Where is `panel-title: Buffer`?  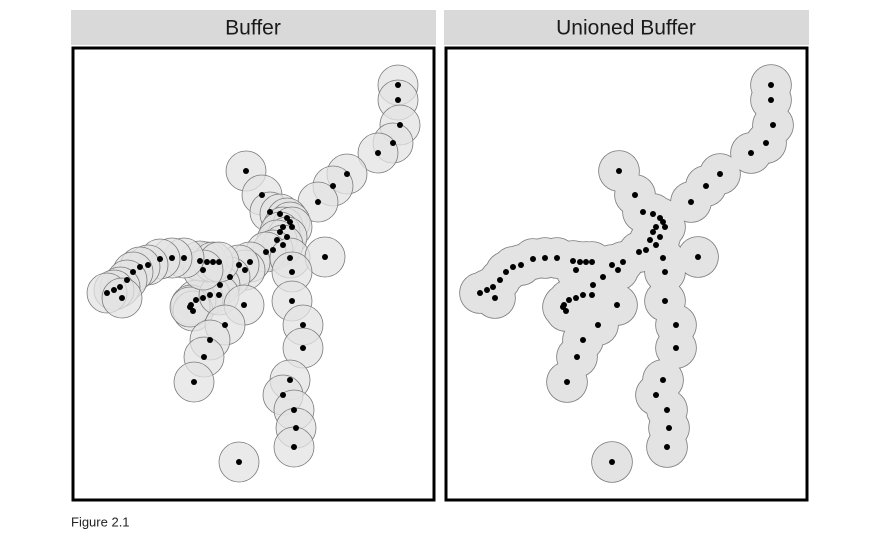
panel-title: Buffer is located at coordinates (253, 28).